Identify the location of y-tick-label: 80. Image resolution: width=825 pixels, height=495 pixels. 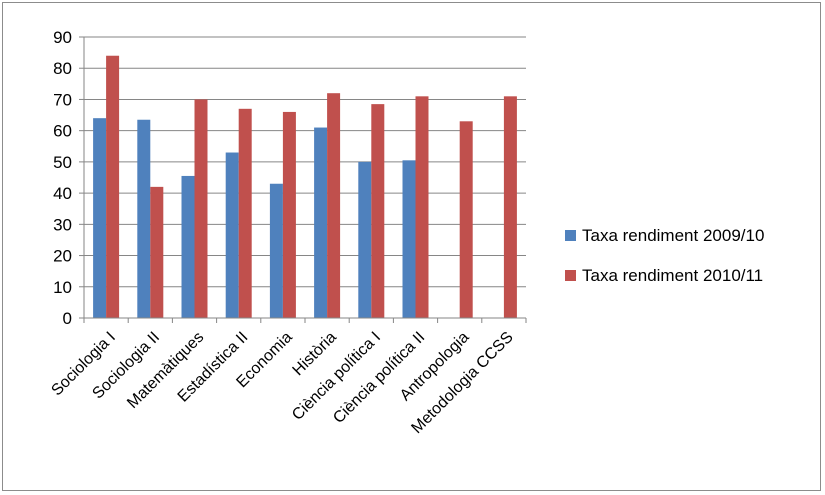
(62, 68).